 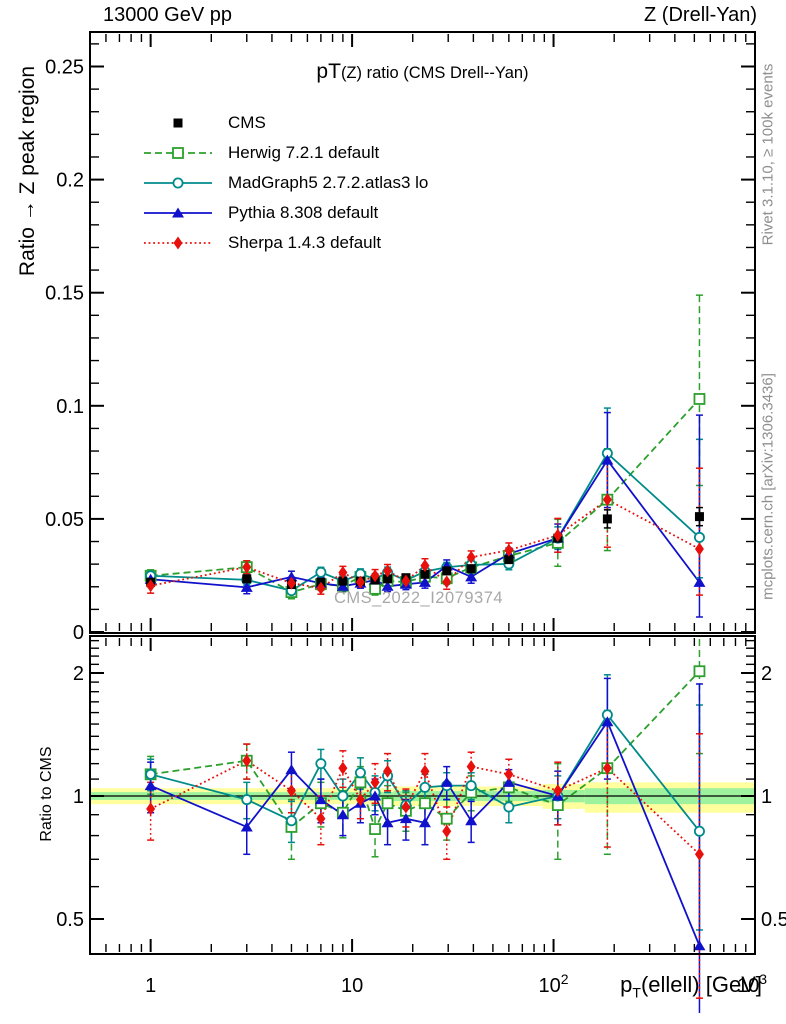 I want to click on legend-label: Herwig 7.2.1 default, so click(x=304, y=152).